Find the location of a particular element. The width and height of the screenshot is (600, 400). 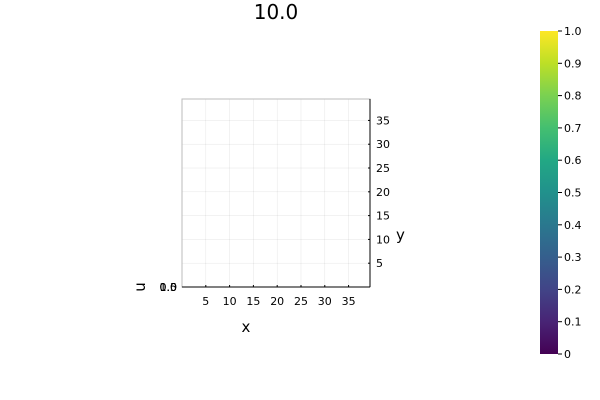

x-tick-label: 30 is located at coordinates (325, 301).